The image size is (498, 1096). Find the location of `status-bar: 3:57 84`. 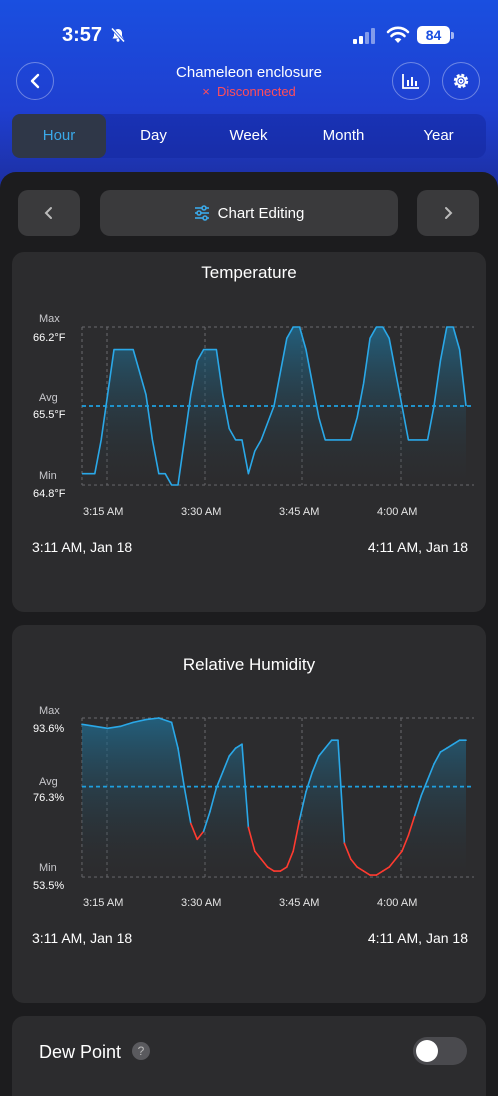

status-bar: 3:57 84 is located at coordinates (249, 30).